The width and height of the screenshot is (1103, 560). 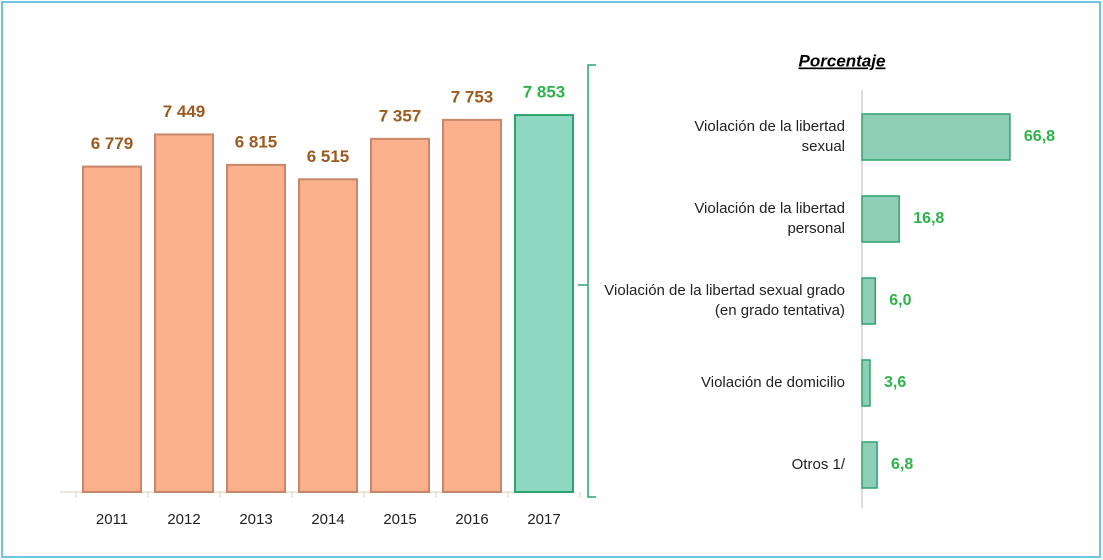 What do you see at coordinates (769, 136) in the screenshot?
I see `category-label: Violación de la libertad sexual` at bounding box center [769, 136].